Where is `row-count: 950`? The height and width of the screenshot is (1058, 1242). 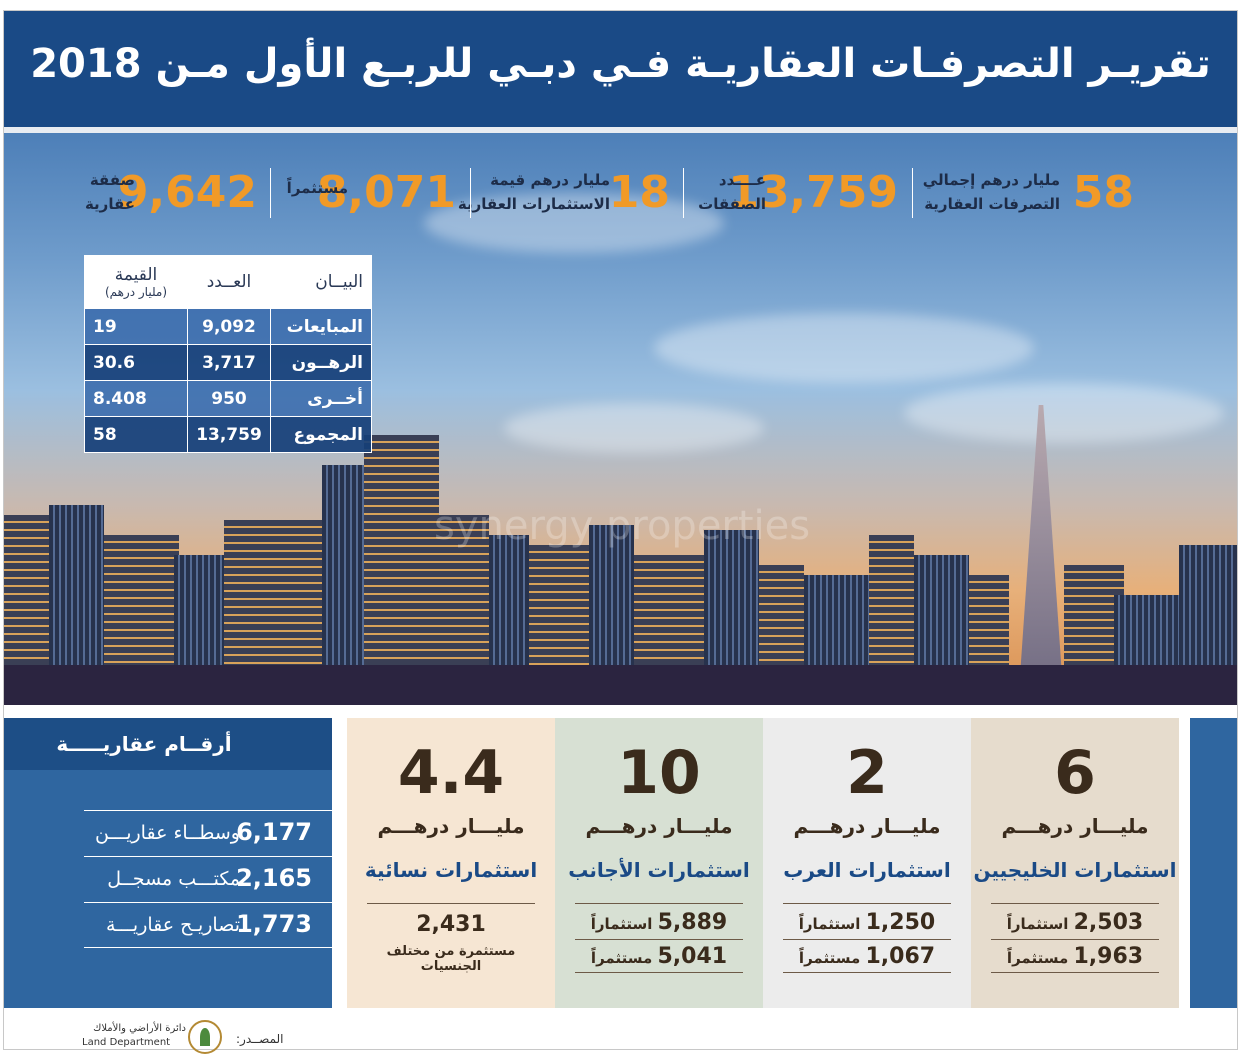
row-count: 950 is located at coordinates (229, 398).